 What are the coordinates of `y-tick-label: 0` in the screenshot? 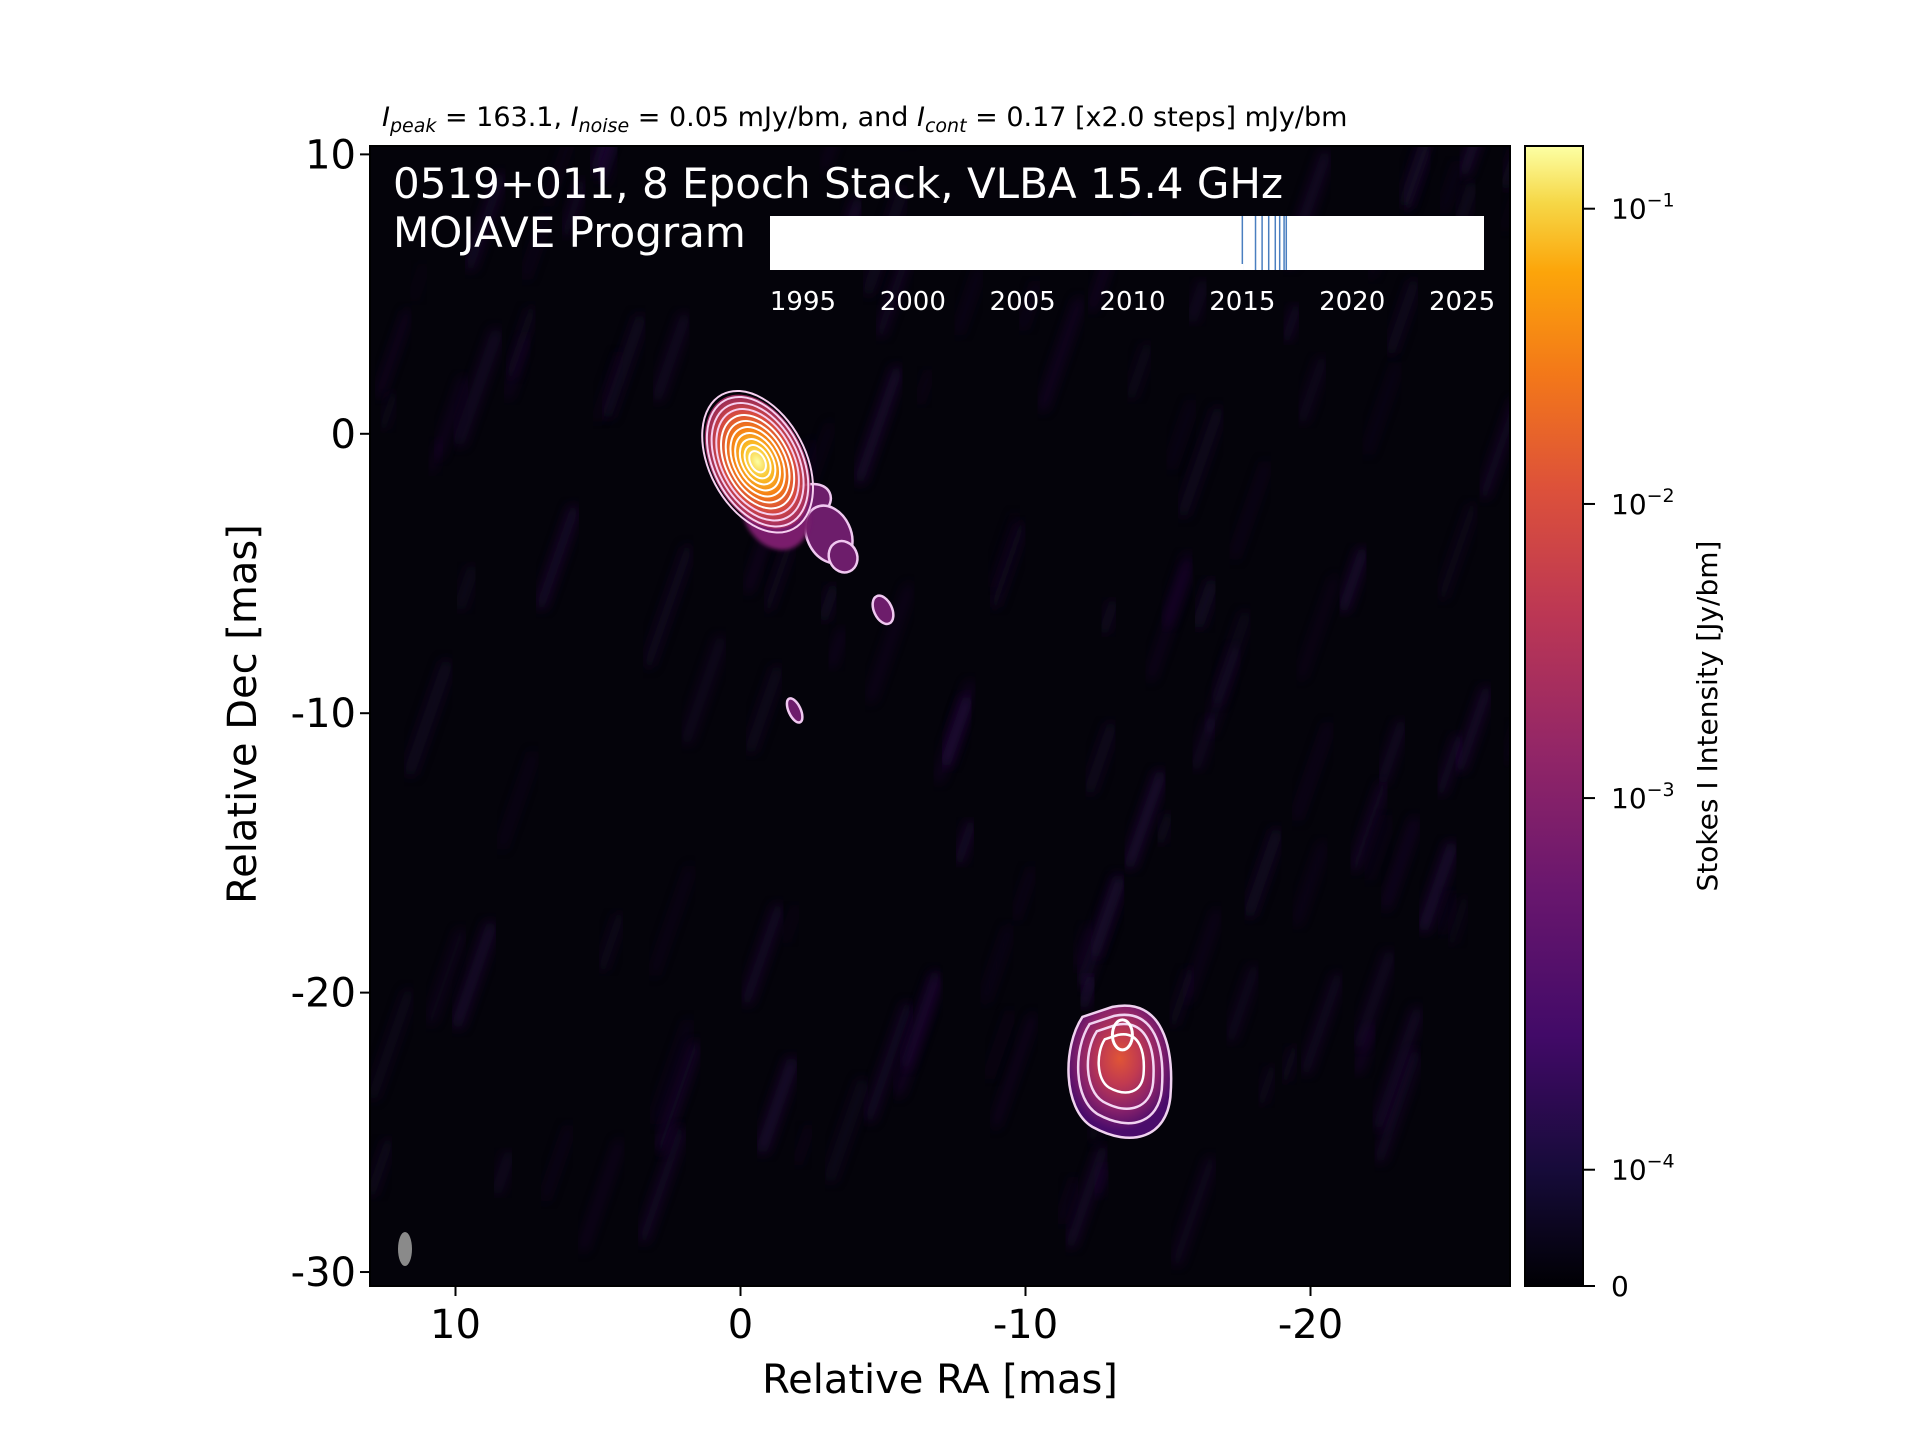 It's located at (343, 435).